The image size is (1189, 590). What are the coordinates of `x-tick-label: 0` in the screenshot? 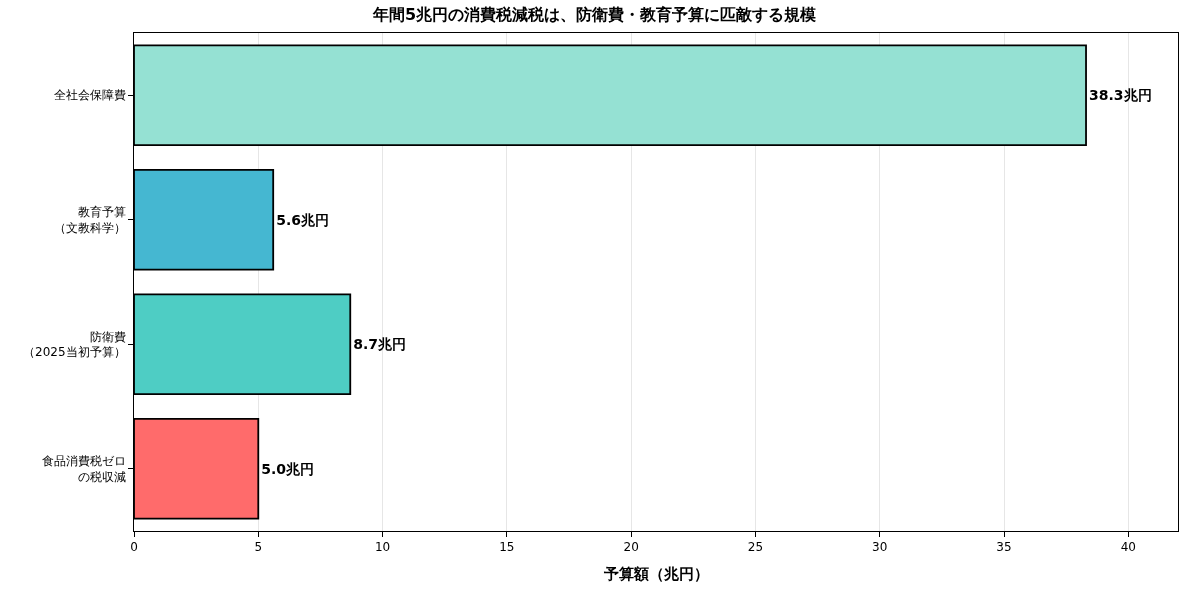 It's located at (134, 547).